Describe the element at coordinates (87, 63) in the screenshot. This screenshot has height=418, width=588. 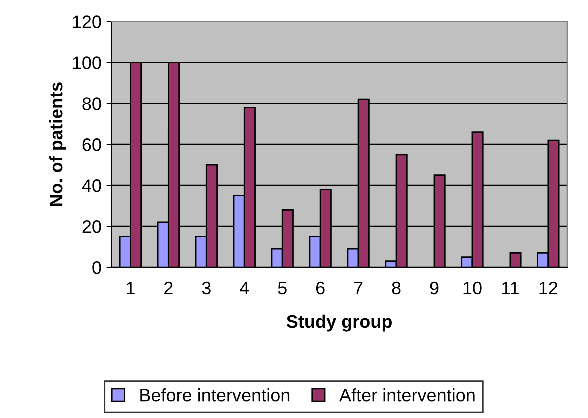
I see `y-tick-label: 100` at that location.